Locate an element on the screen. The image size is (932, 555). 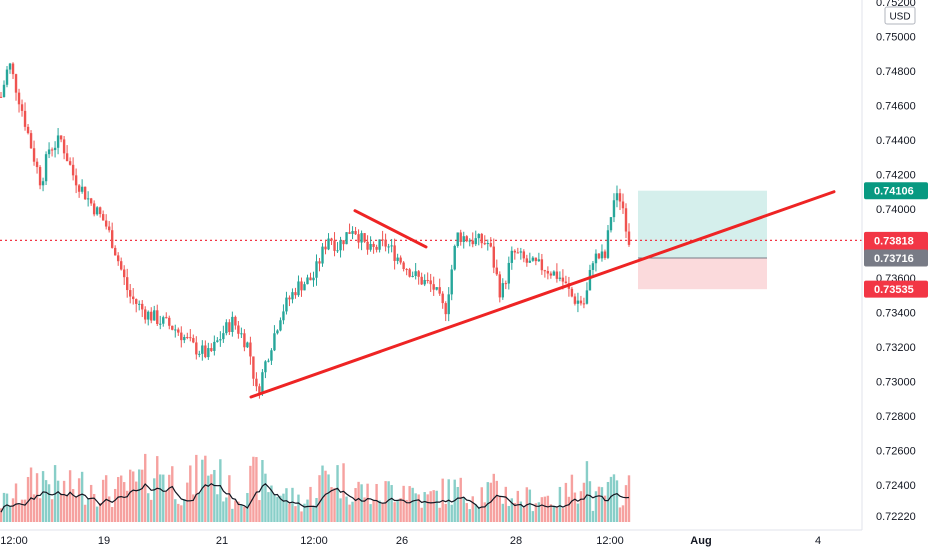
upper-trendline is located at coordinates (390, 229).